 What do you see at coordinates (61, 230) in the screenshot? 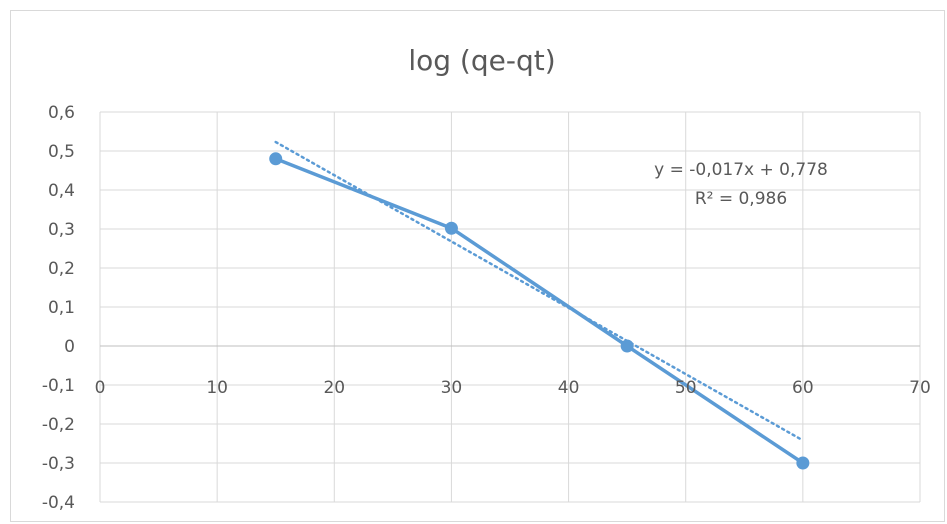
I see `y-tick-label: 0,3` at bounding box center [61, 230].